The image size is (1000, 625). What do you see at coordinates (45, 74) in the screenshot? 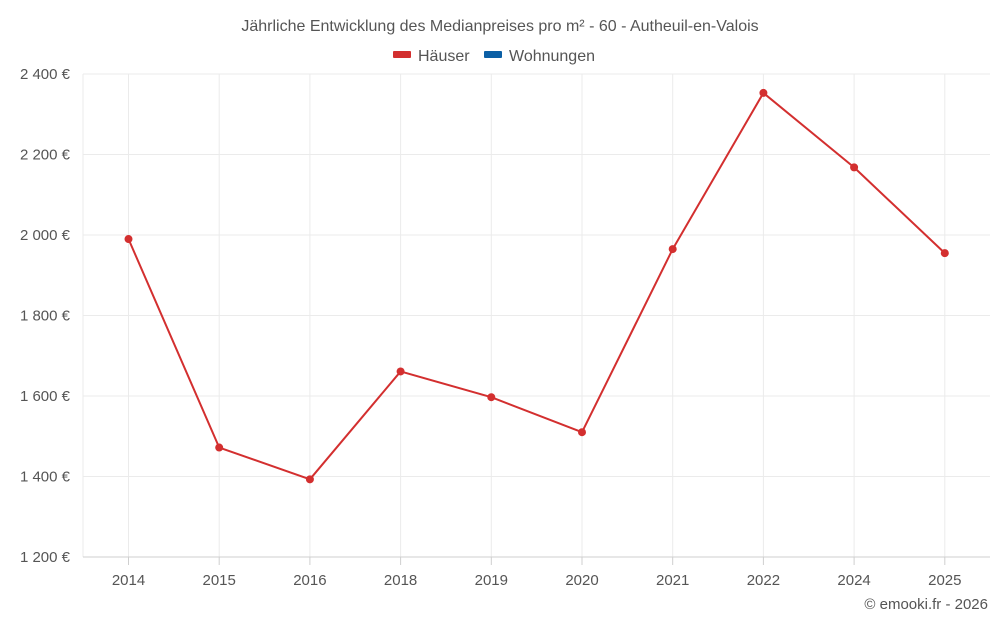
I see `y-tick-label: 2 400 €` at bounding box center [45, 74].